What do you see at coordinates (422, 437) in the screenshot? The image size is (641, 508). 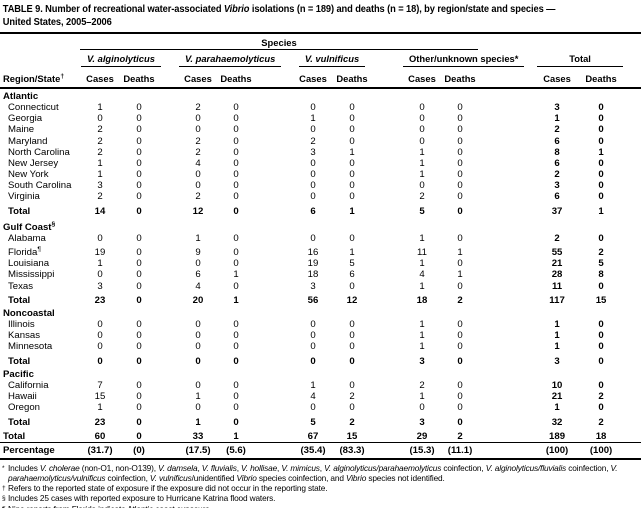 I see `value-cell: 29` at bounding box center [422, 437].